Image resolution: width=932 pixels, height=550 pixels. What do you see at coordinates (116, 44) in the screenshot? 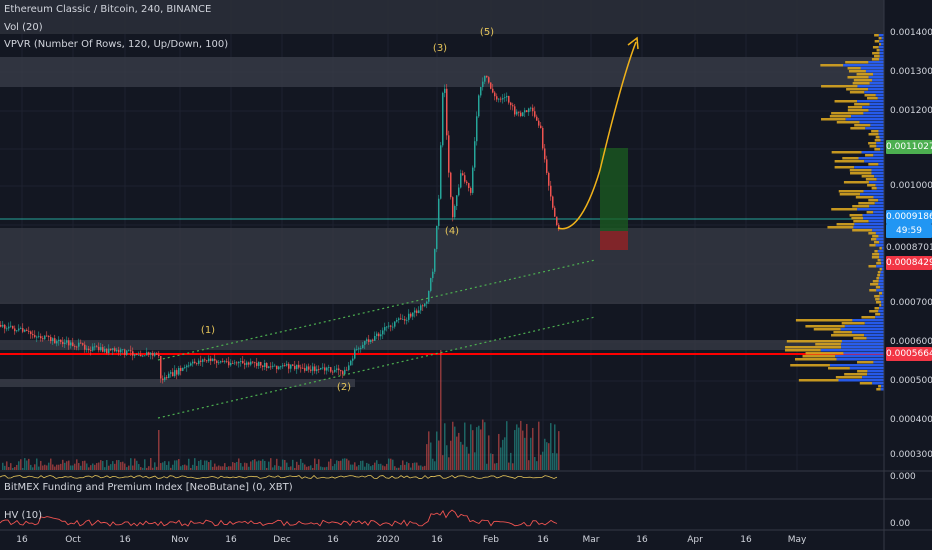
I see `vpvr-indicator-label: VPVR (Number Of Rows, 120, Up/Down, 100)` at bounding box center [116, 44].